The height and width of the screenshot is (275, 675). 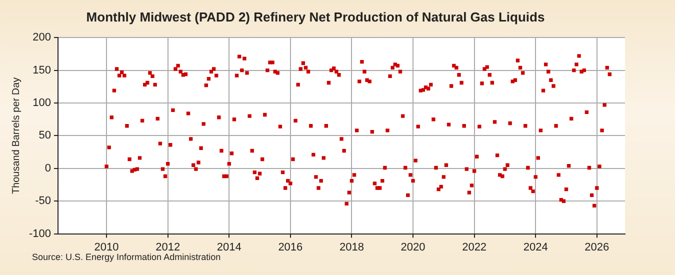 What do you see at coordinates (413, 247) in the screenshot?
I see `x-tick-label: 2020` at bounding box center [413, 247].